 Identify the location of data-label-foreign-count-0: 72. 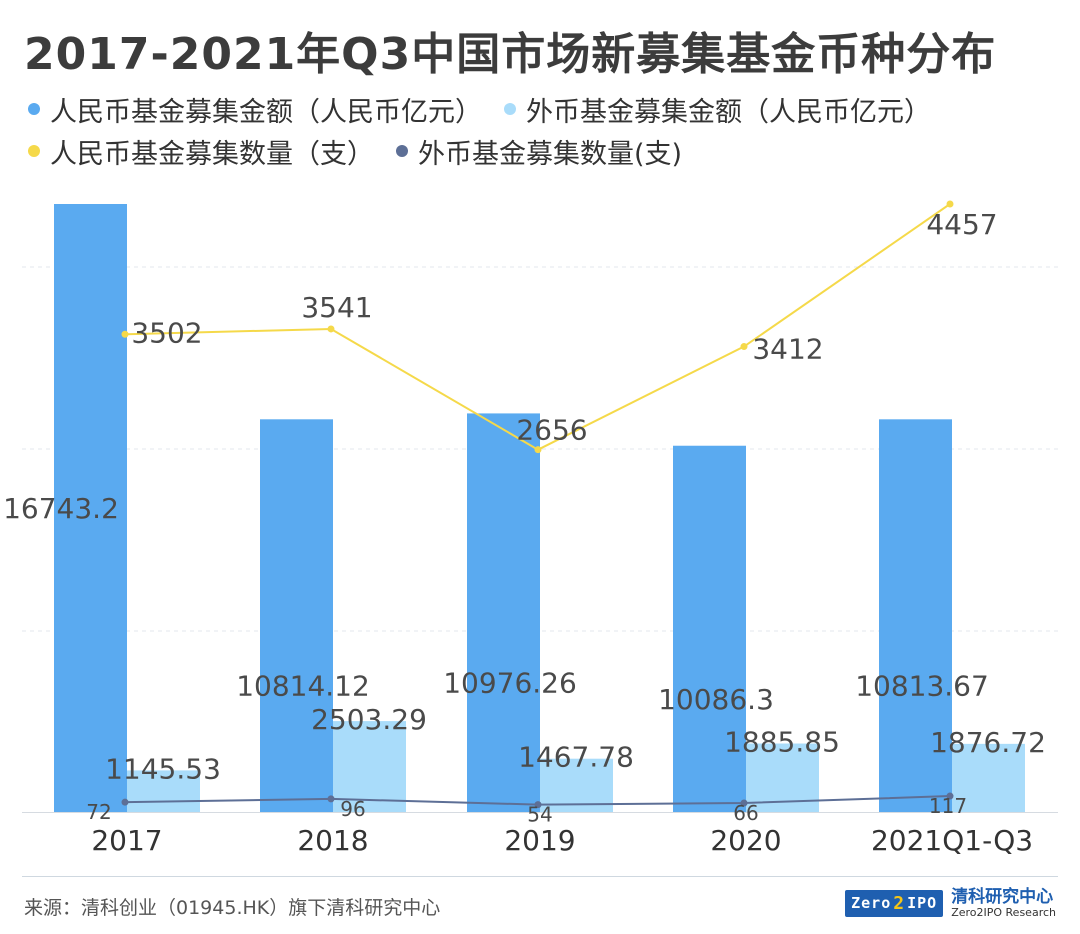
(98, 812).